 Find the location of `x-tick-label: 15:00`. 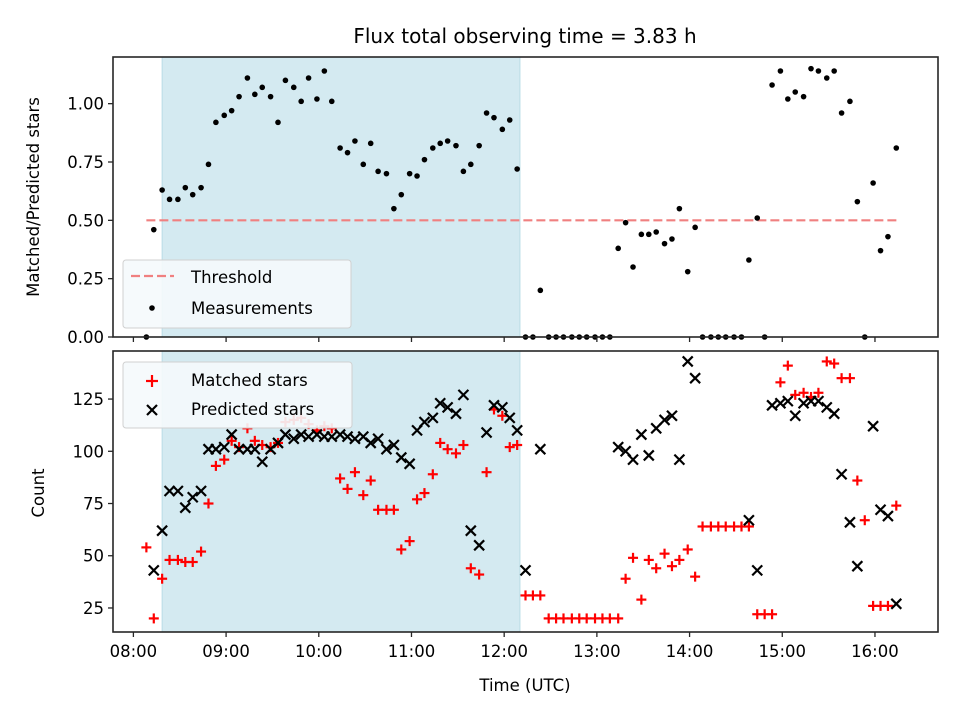

x-tick-label: 15:00 is located at coordinates (782, 651).